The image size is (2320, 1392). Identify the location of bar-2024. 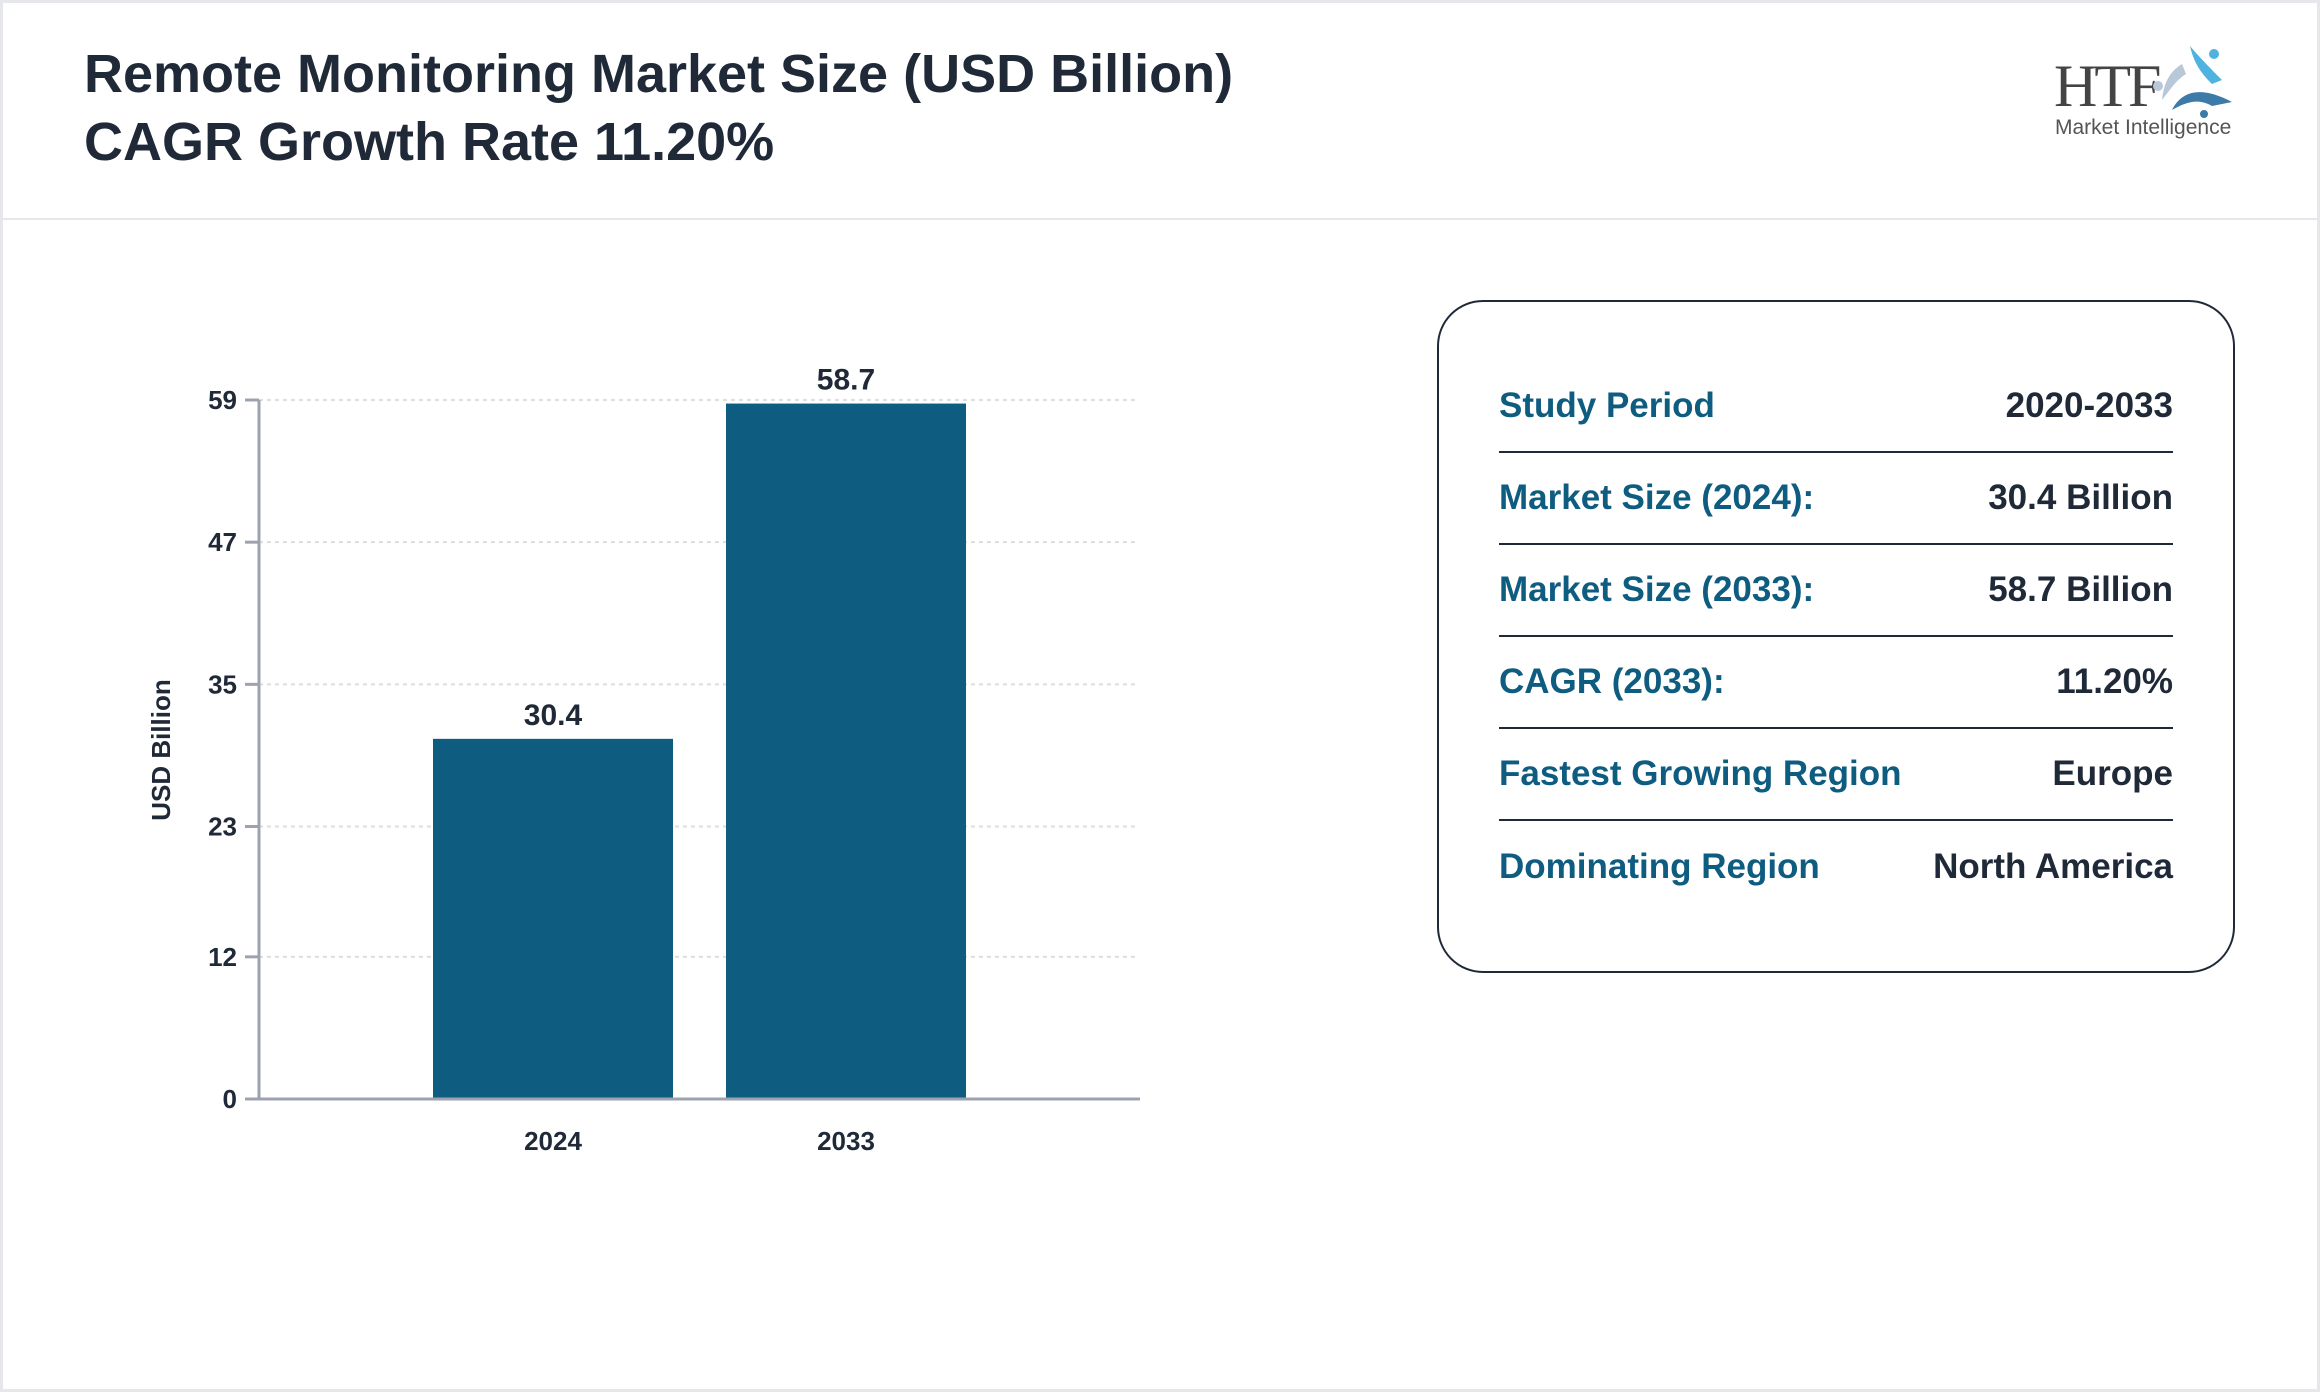
(553, 918).